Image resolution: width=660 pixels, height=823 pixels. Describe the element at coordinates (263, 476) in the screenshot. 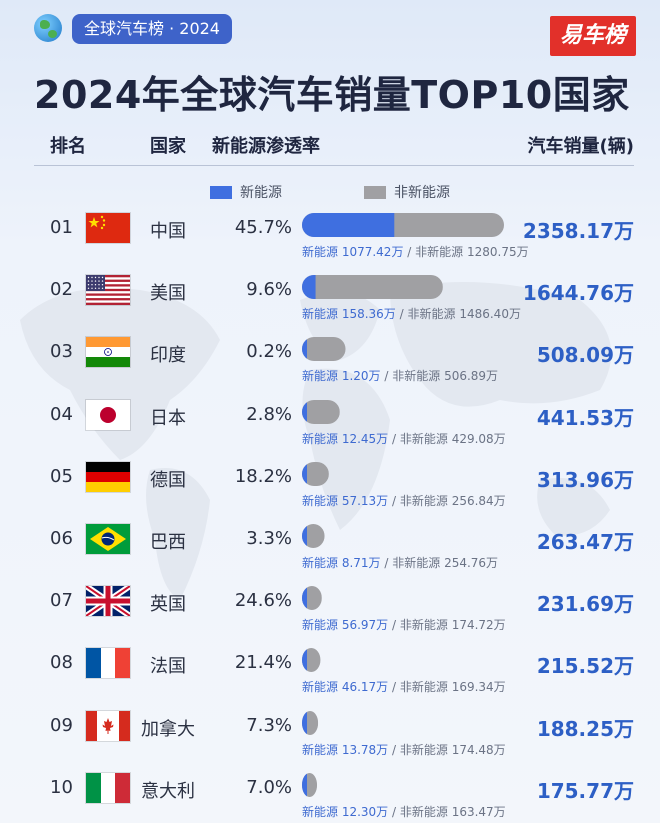

I see `penetration-rate: 18.2%` at that location.